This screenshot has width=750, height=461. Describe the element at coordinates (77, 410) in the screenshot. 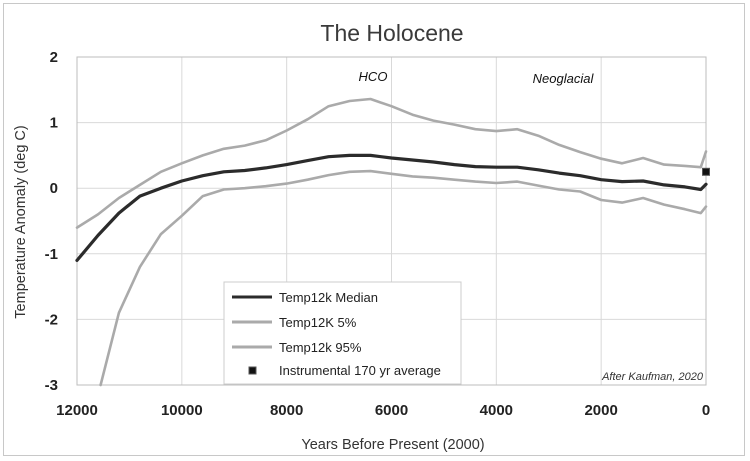

I see `x-tick-label: 12000` at that location.